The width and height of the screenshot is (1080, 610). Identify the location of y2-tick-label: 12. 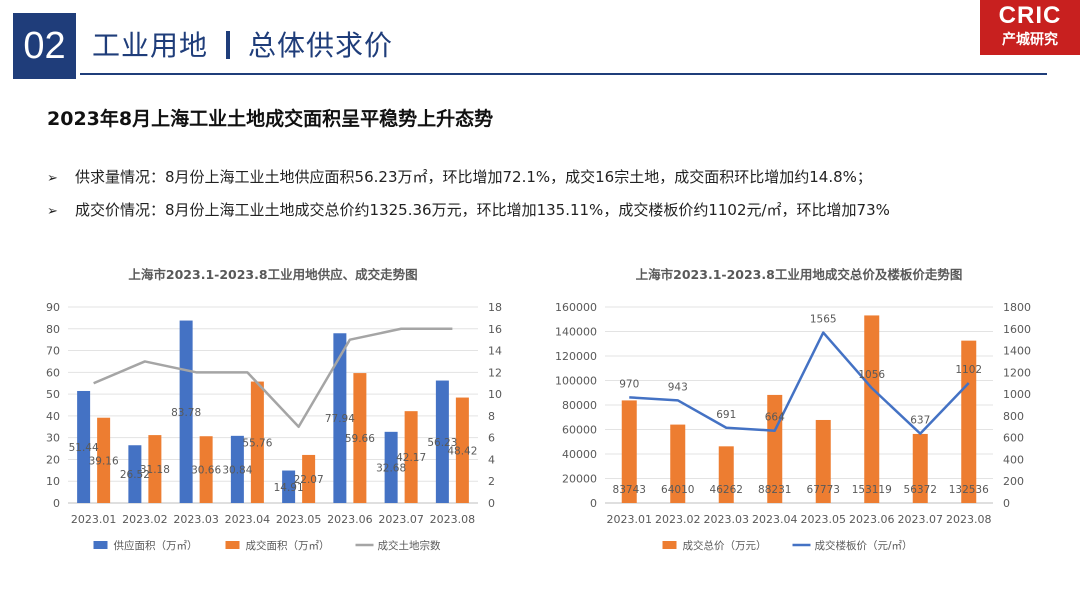
(495, 372).